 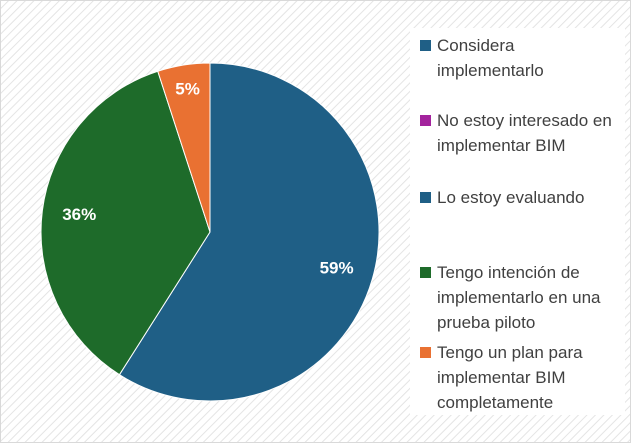 I want to click on legend-label: Considera implementarlo, so click(x=490, y=58).